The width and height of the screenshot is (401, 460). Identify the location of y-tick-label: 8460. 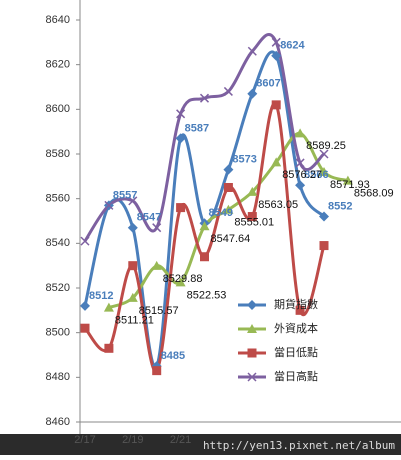
(58, 422).